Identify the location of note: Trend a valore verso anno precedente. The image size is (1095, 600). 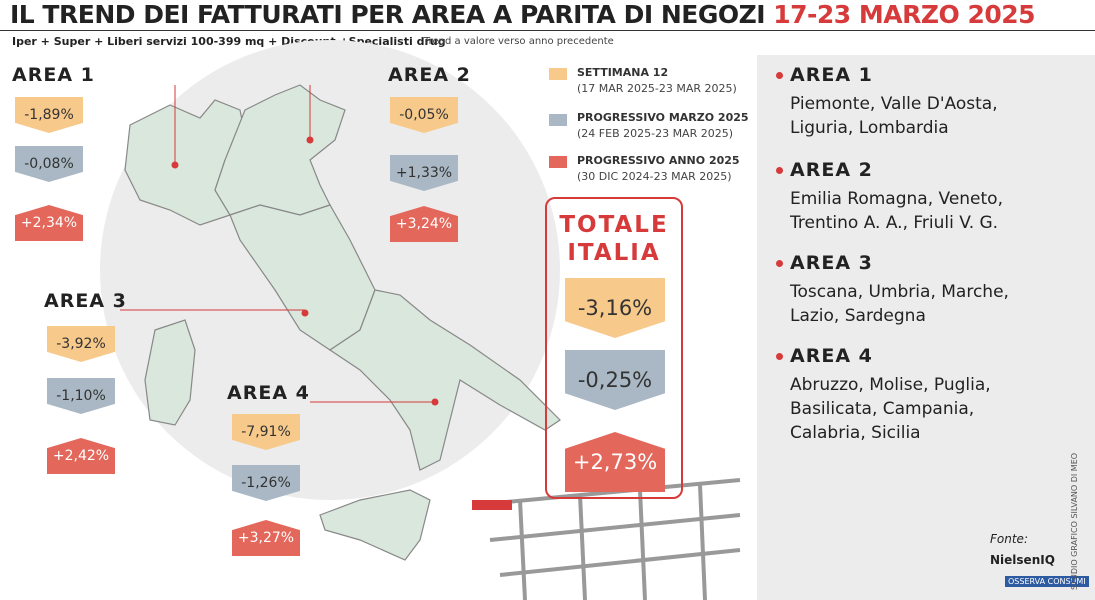
(519, 41).